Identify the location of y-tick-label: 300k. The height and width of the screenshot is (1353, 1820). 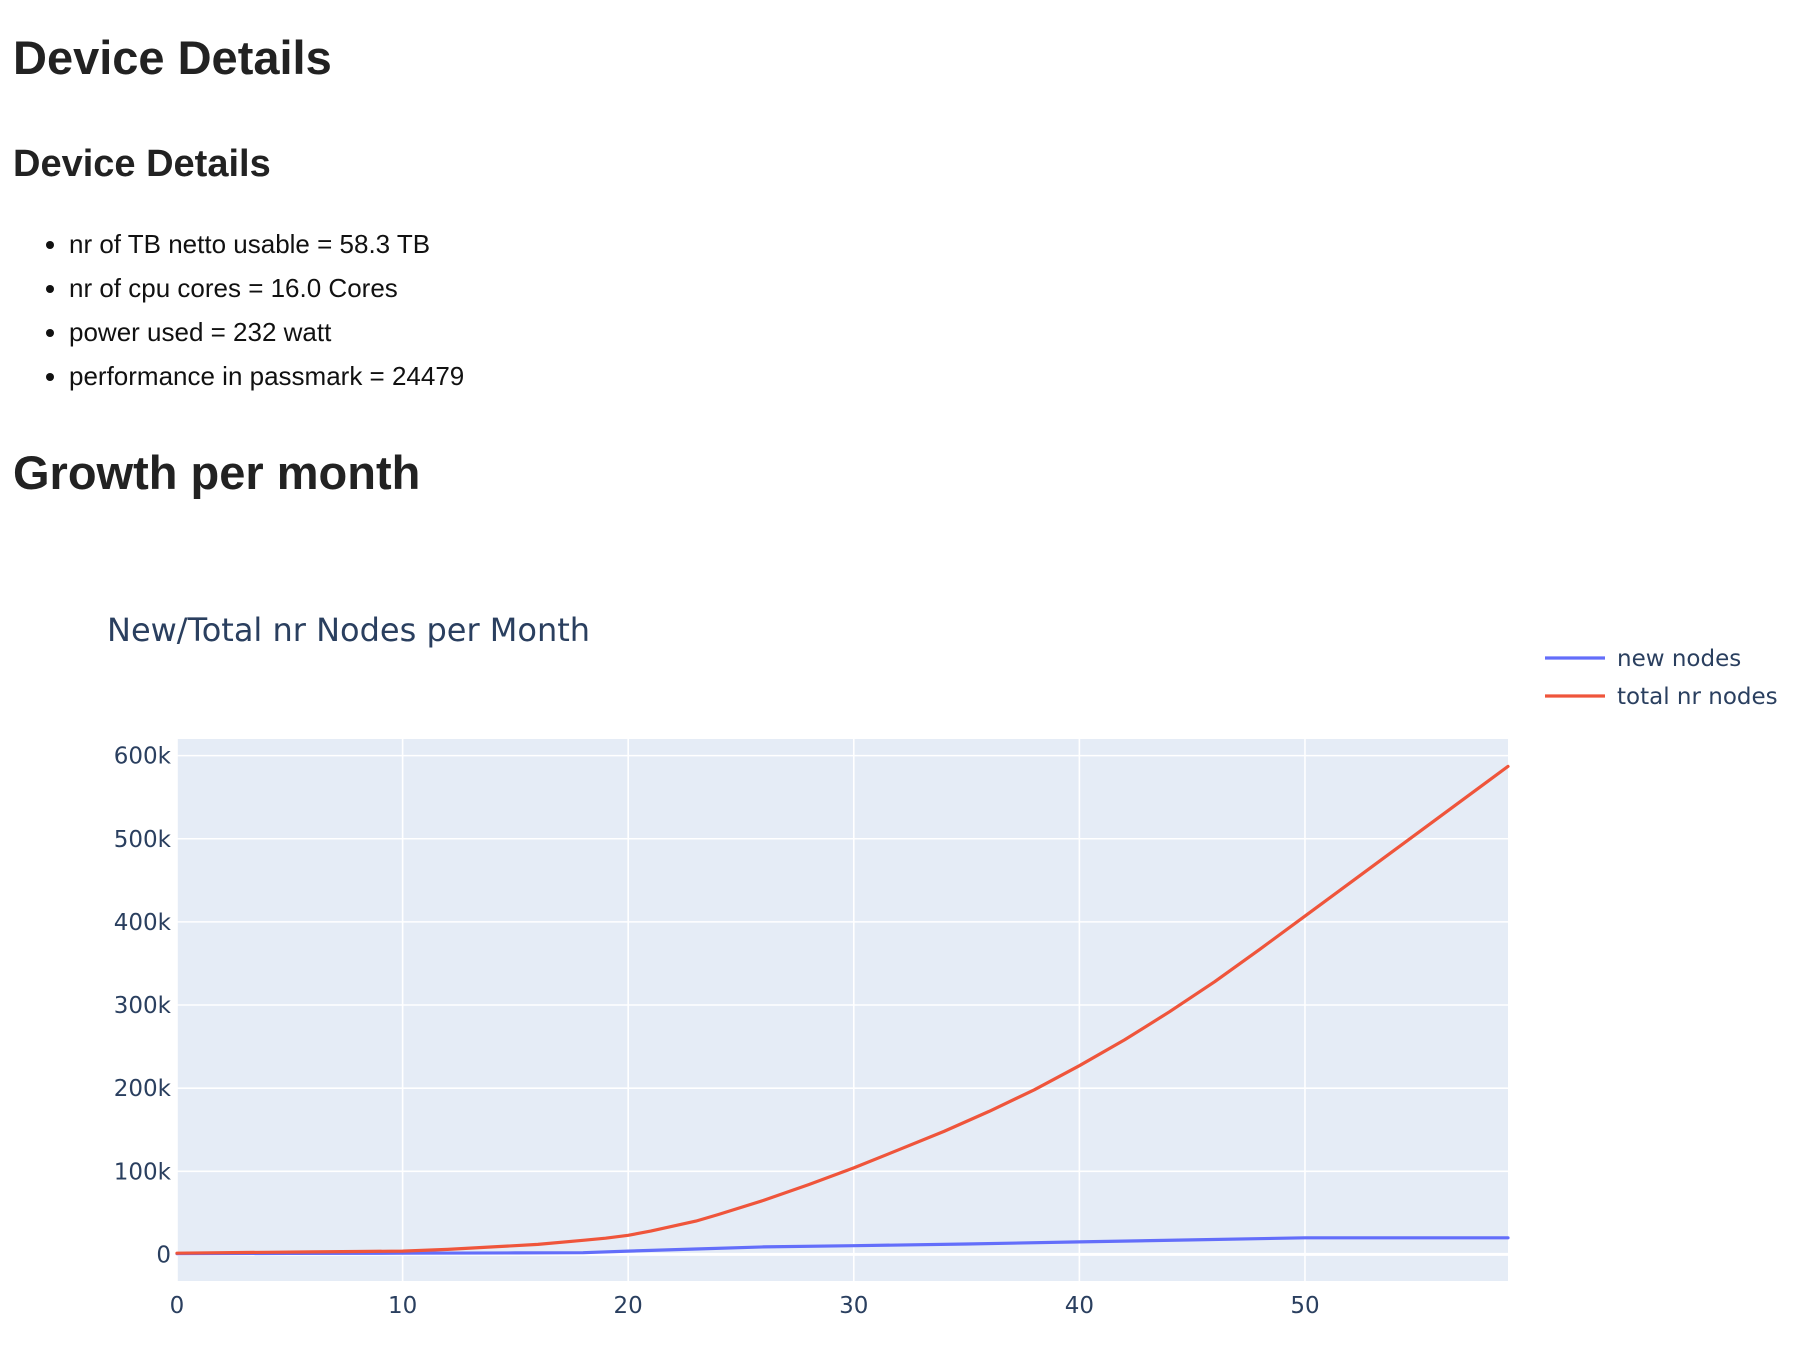
(143, 1006).